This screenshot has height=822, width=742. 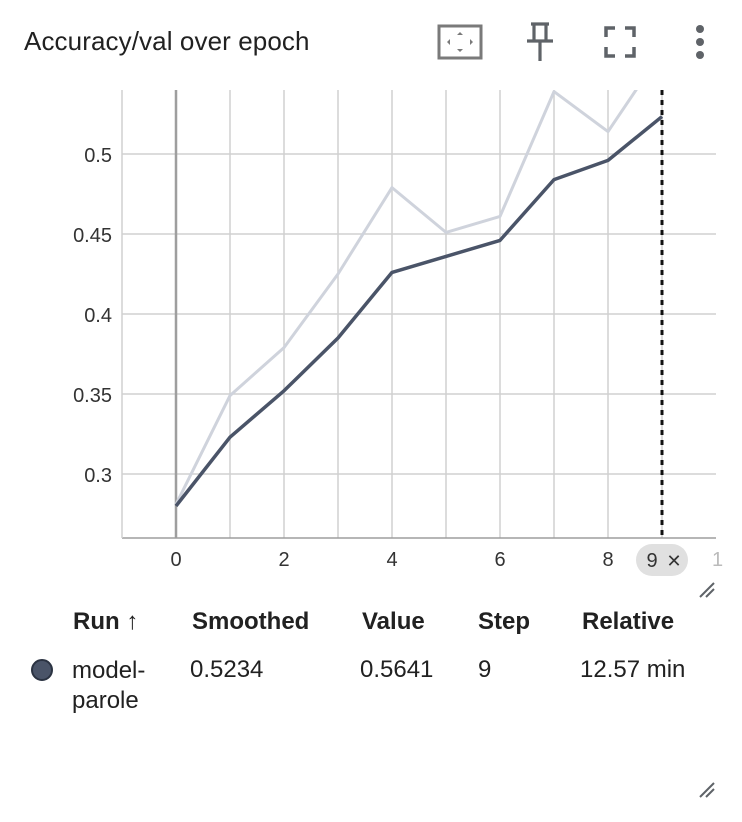 I want to click on y-tick-label: 0.35, so click(x=92, y=396).